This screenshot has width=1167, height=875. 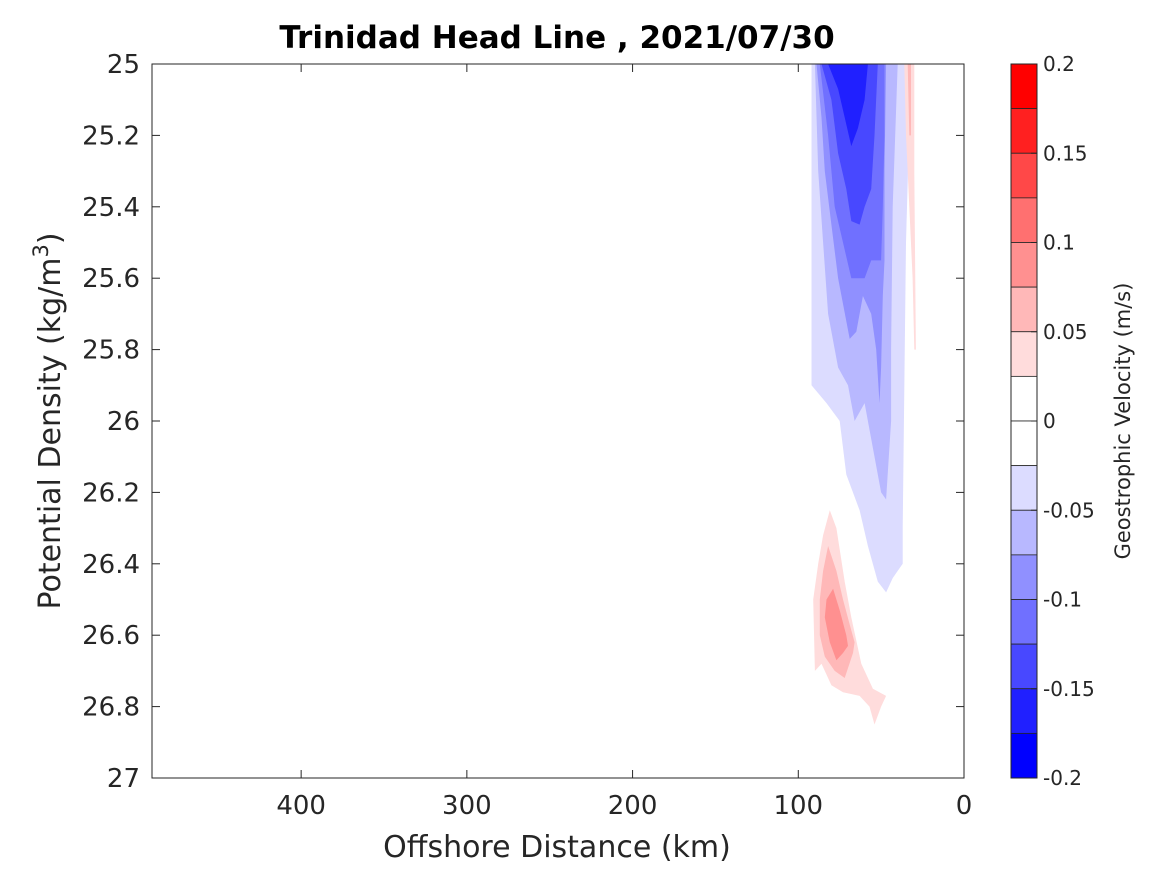 I want to click on colorbar-tick-label: 0.2, so click(x=1059, y=64).